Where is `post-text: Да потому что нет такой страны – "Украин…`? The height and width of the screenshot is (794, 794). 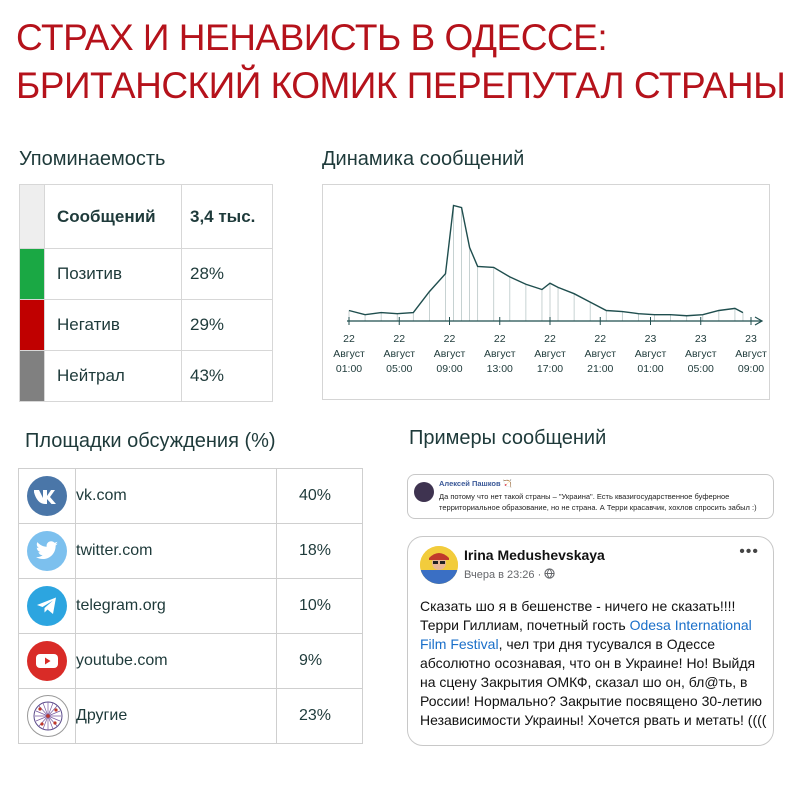 post-text: Да потому что нет такой страны – "Украин… is located at coordinates (598, 502).